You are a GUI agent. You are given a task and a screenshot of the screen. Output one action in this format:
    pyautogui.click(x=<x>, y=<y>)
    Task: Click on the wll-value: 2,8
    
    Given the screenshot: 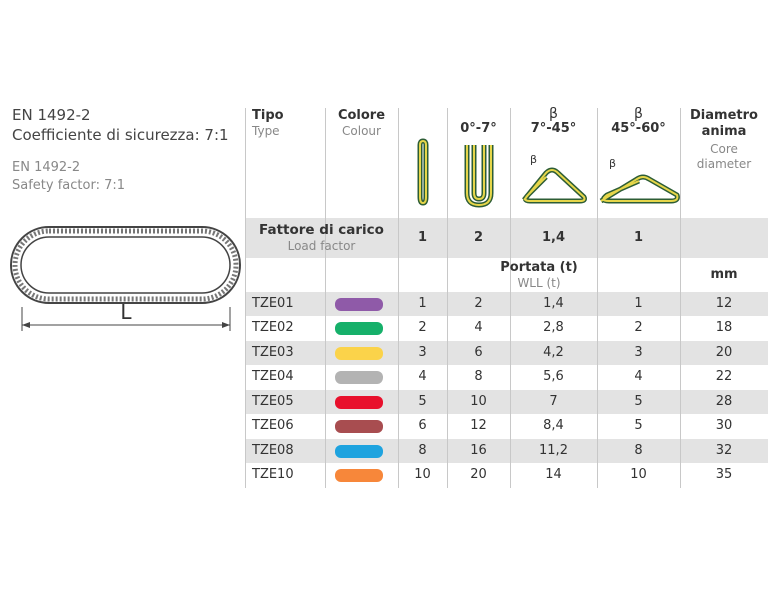 What is the action you would take?
    pyautogui.click(x=553, y=327)
    